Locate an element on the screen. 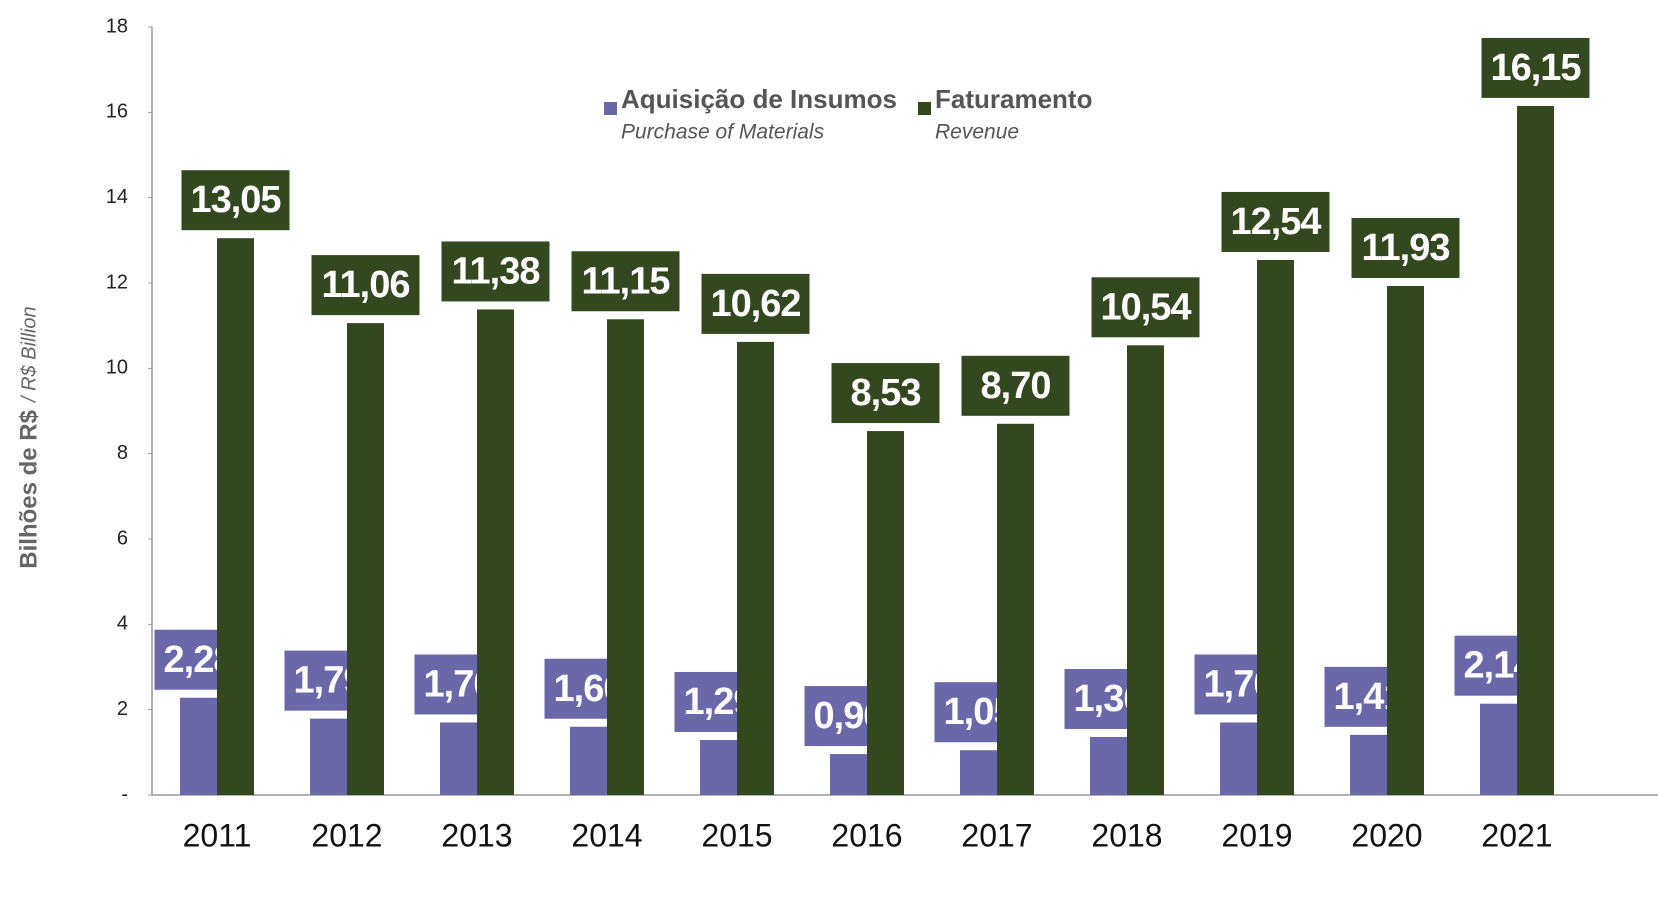 Image resolution: width=1658 pixels, height=900 pixels. value-label: 8,53 is located at coordinates (886, 393).